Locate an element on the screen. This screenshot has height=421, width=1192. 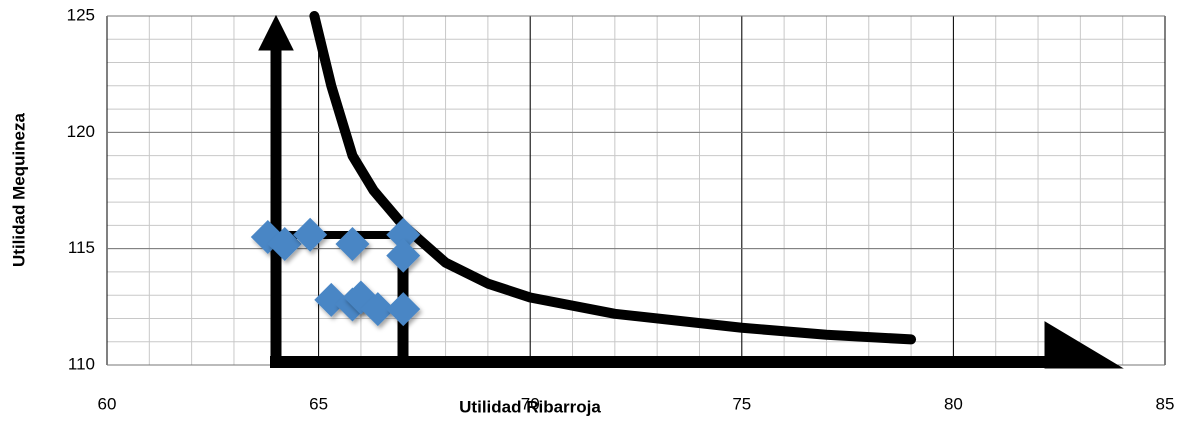
x-tick-label: 80 is located at coordinates (953, 403).